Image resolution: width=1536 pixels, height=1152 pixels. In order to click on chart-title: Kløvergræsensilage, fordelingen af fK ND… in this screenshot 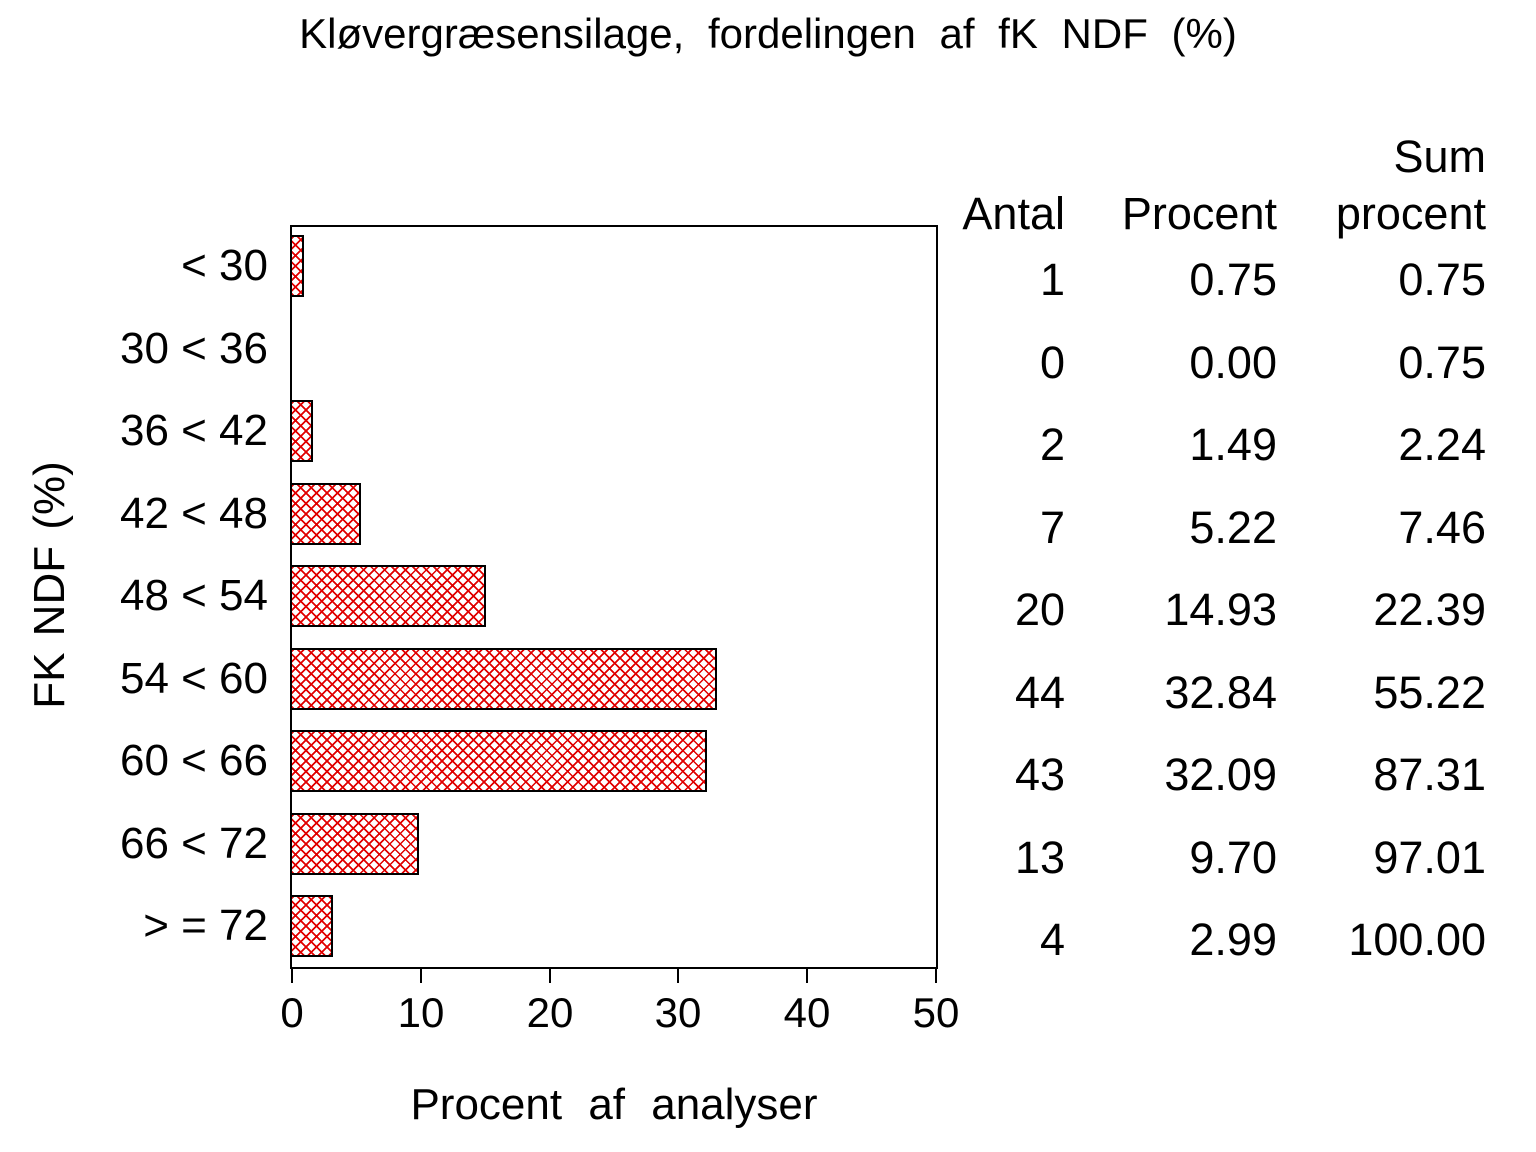, I will do `click(768, 33)`.